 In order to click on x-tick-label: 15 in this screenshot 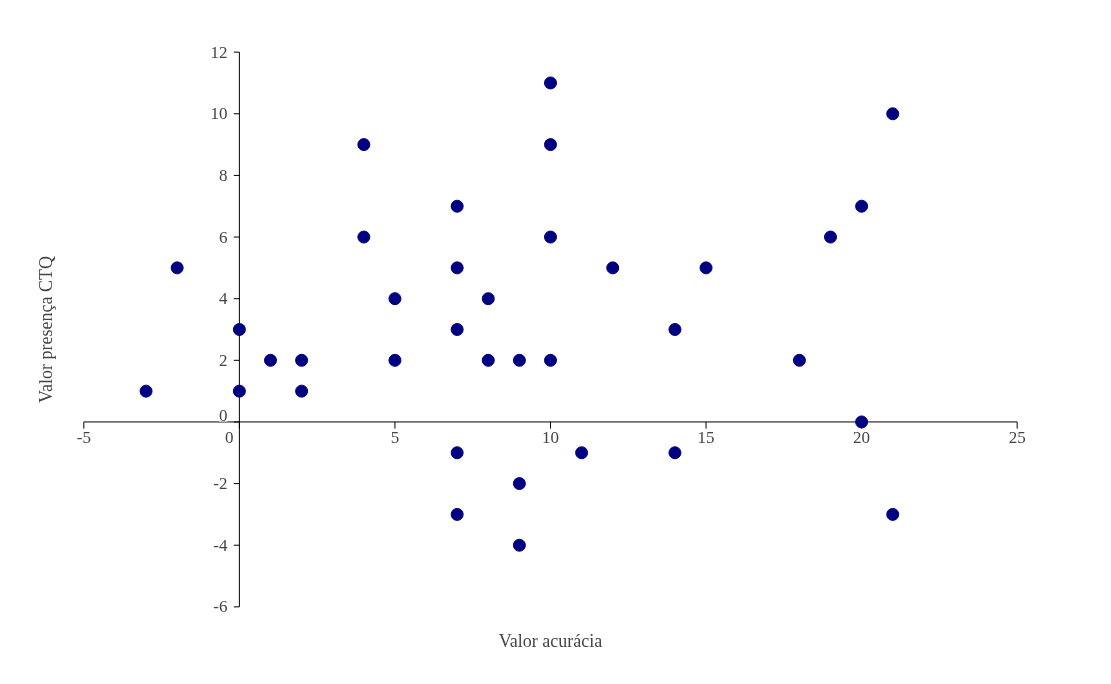, I will do `click(706, 437)`.